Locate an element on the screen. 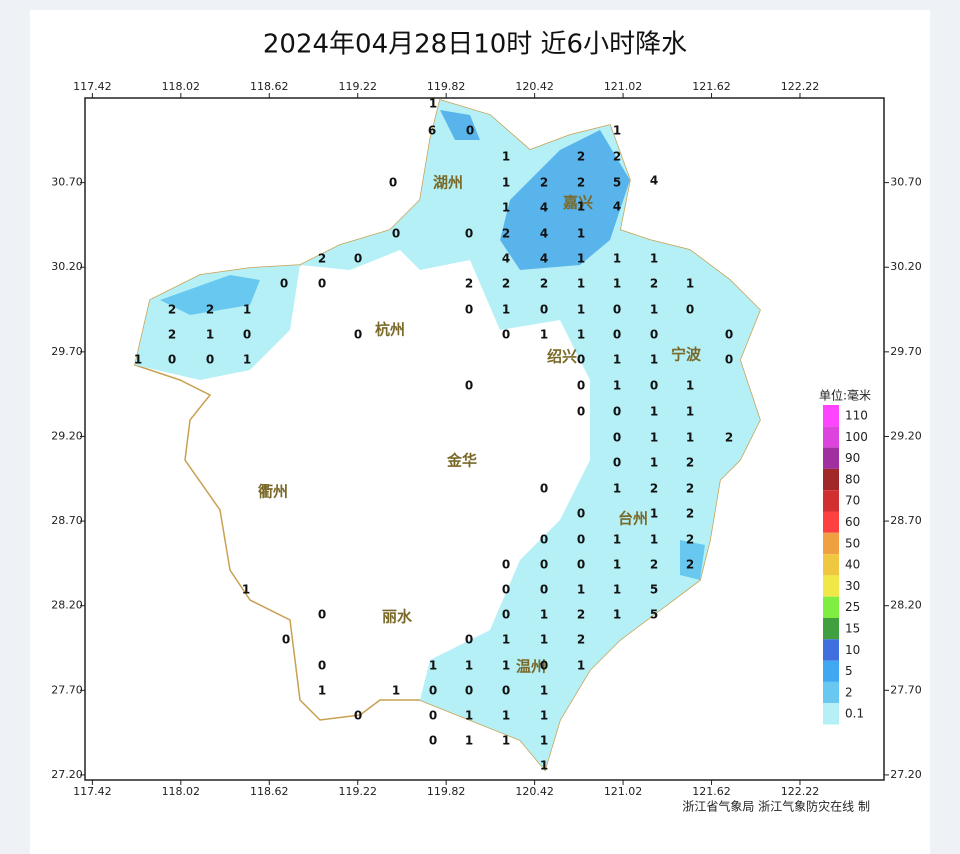 The image size is (960, 854). city-label: 湖州 is located at coordinates (448, 183).